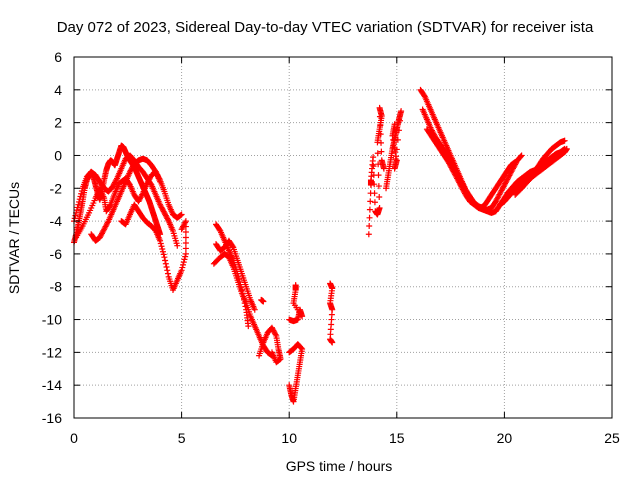 This screenshot has height=480, width=640. Describe the element at coordinates (58, 57) in the screenshot. I see `y-tick-label: 6` at that location.